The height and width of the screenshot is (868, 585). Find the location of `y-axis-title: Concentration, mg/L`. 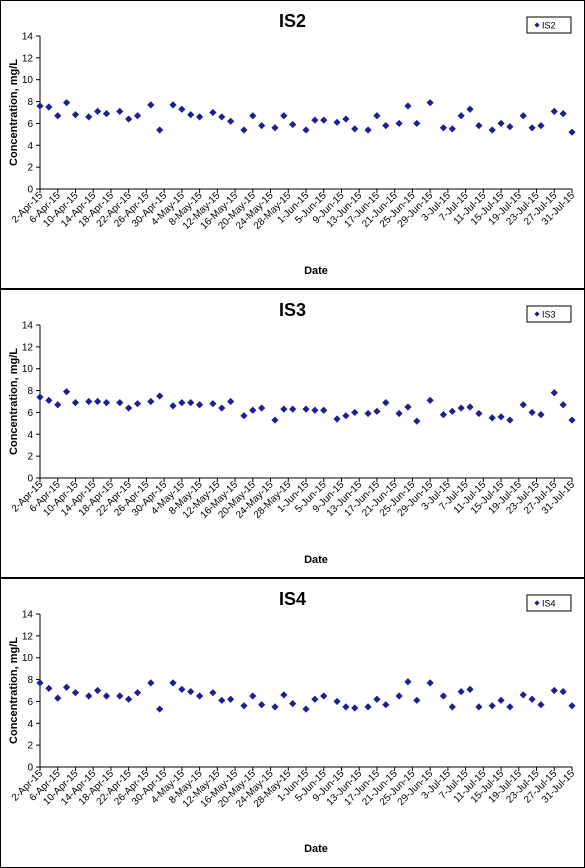

y-axis-title: Concentration, mg/L is located at coordinates (14, 690).